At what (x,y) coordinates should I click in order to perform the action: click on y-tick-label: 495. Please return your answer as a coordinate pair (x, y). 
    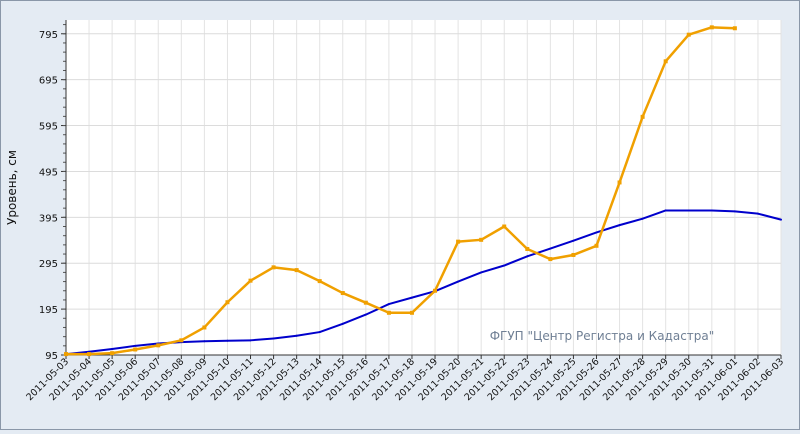
    Looking at the image, I should click on (48, 172).